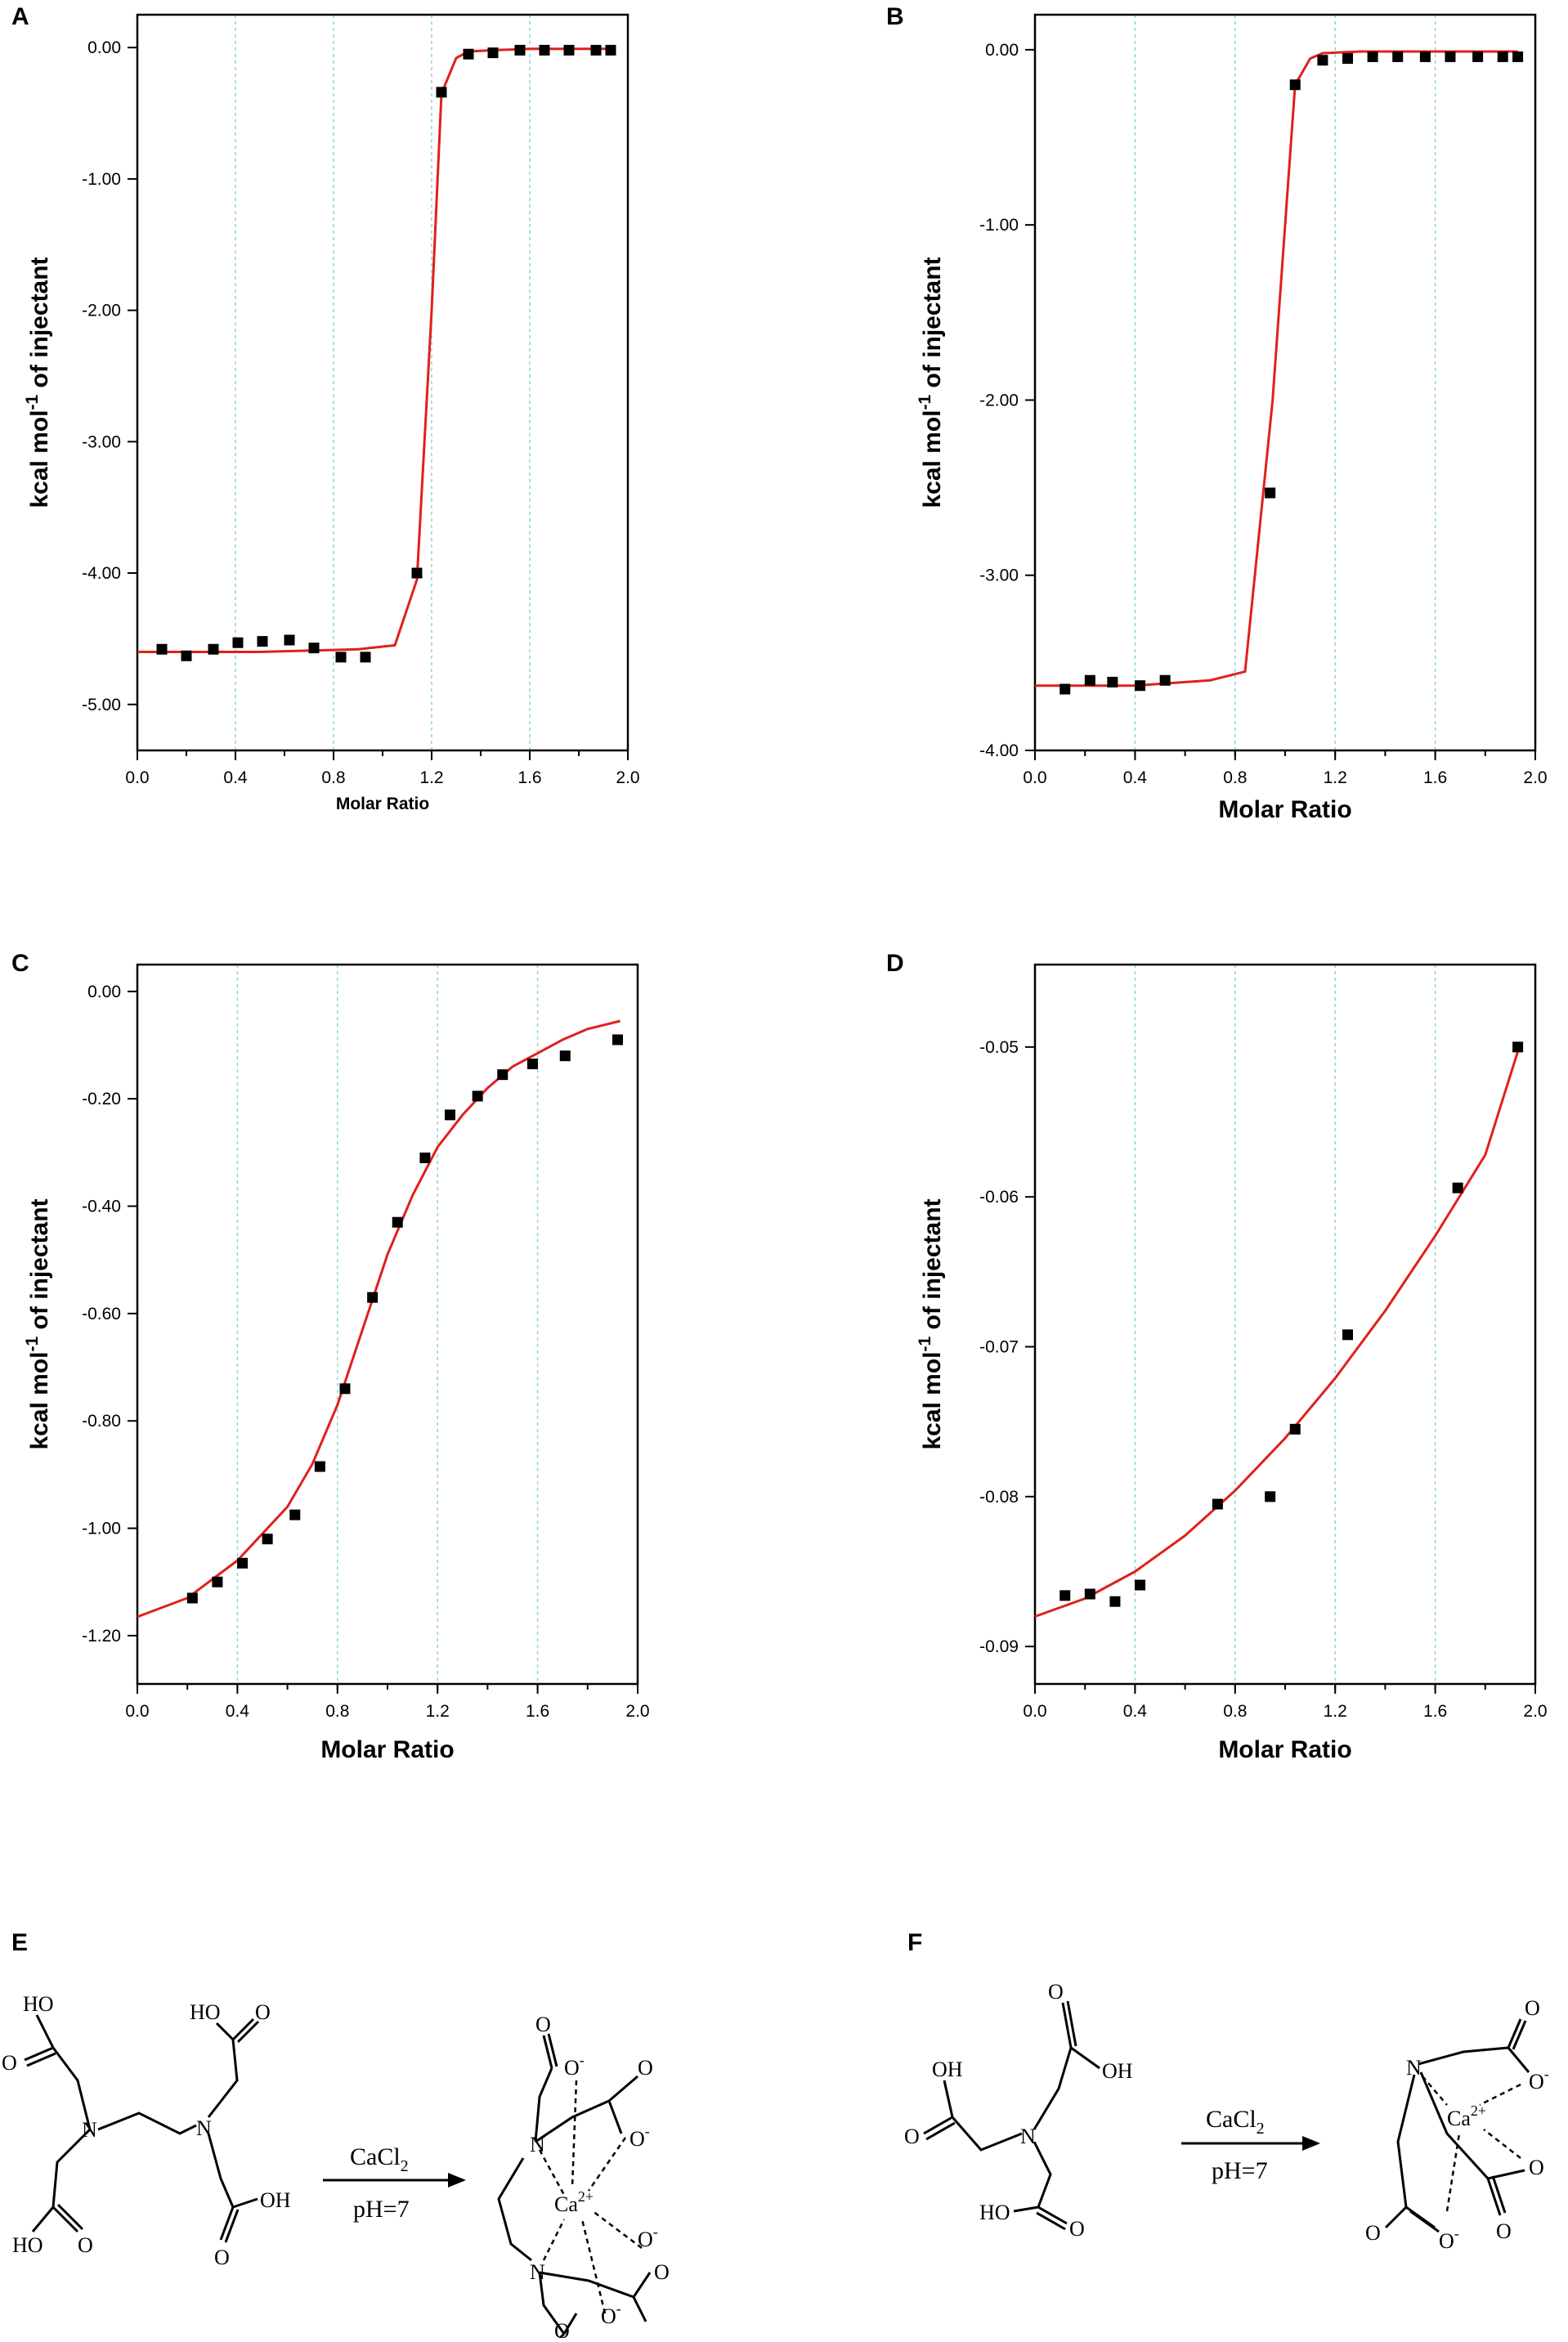  I want to click on ca-edta-complex, so click(575, 2186).